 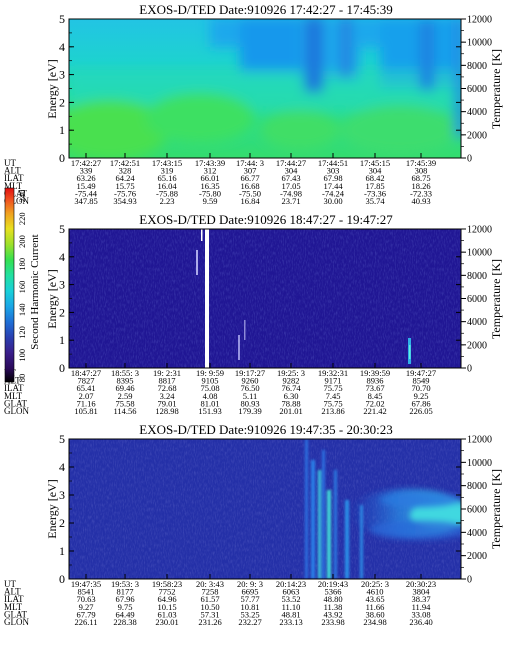 What do you see at coordinates (85, 201) in the screenshot?
I see `orbit-cell: 347.85` at bounding box center [85, 201].